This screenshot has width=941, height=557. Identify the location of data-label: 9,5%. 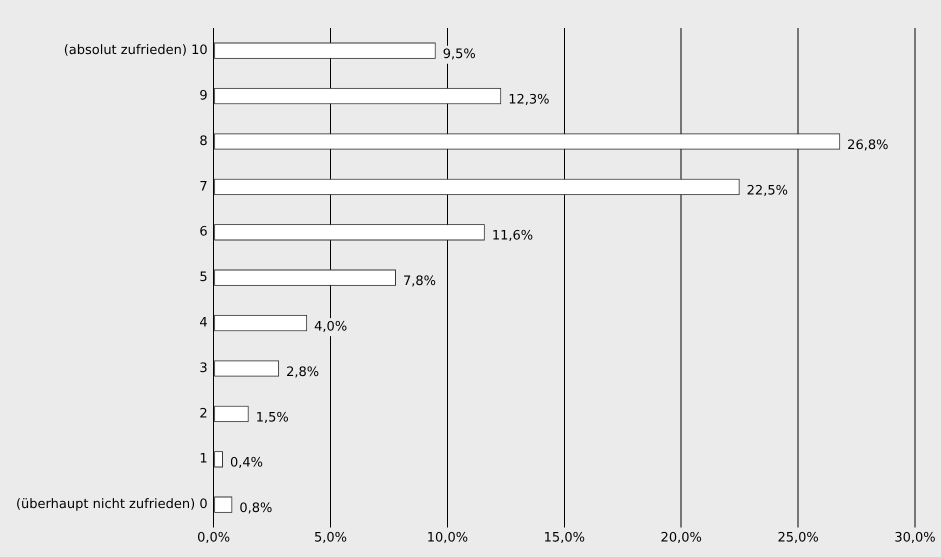
(459, 54).